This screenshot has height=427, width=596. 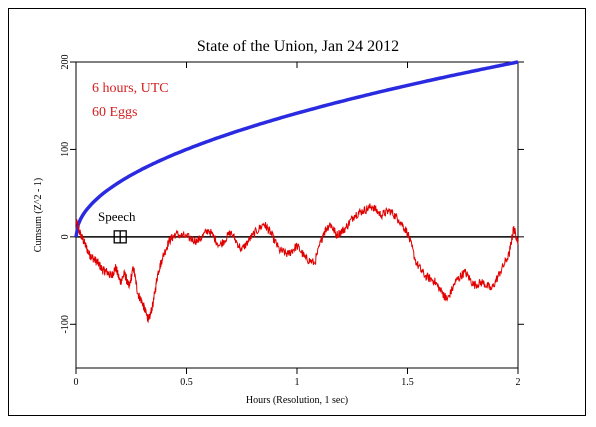 I want to click on speech-marker, so click(x=120, y=237).